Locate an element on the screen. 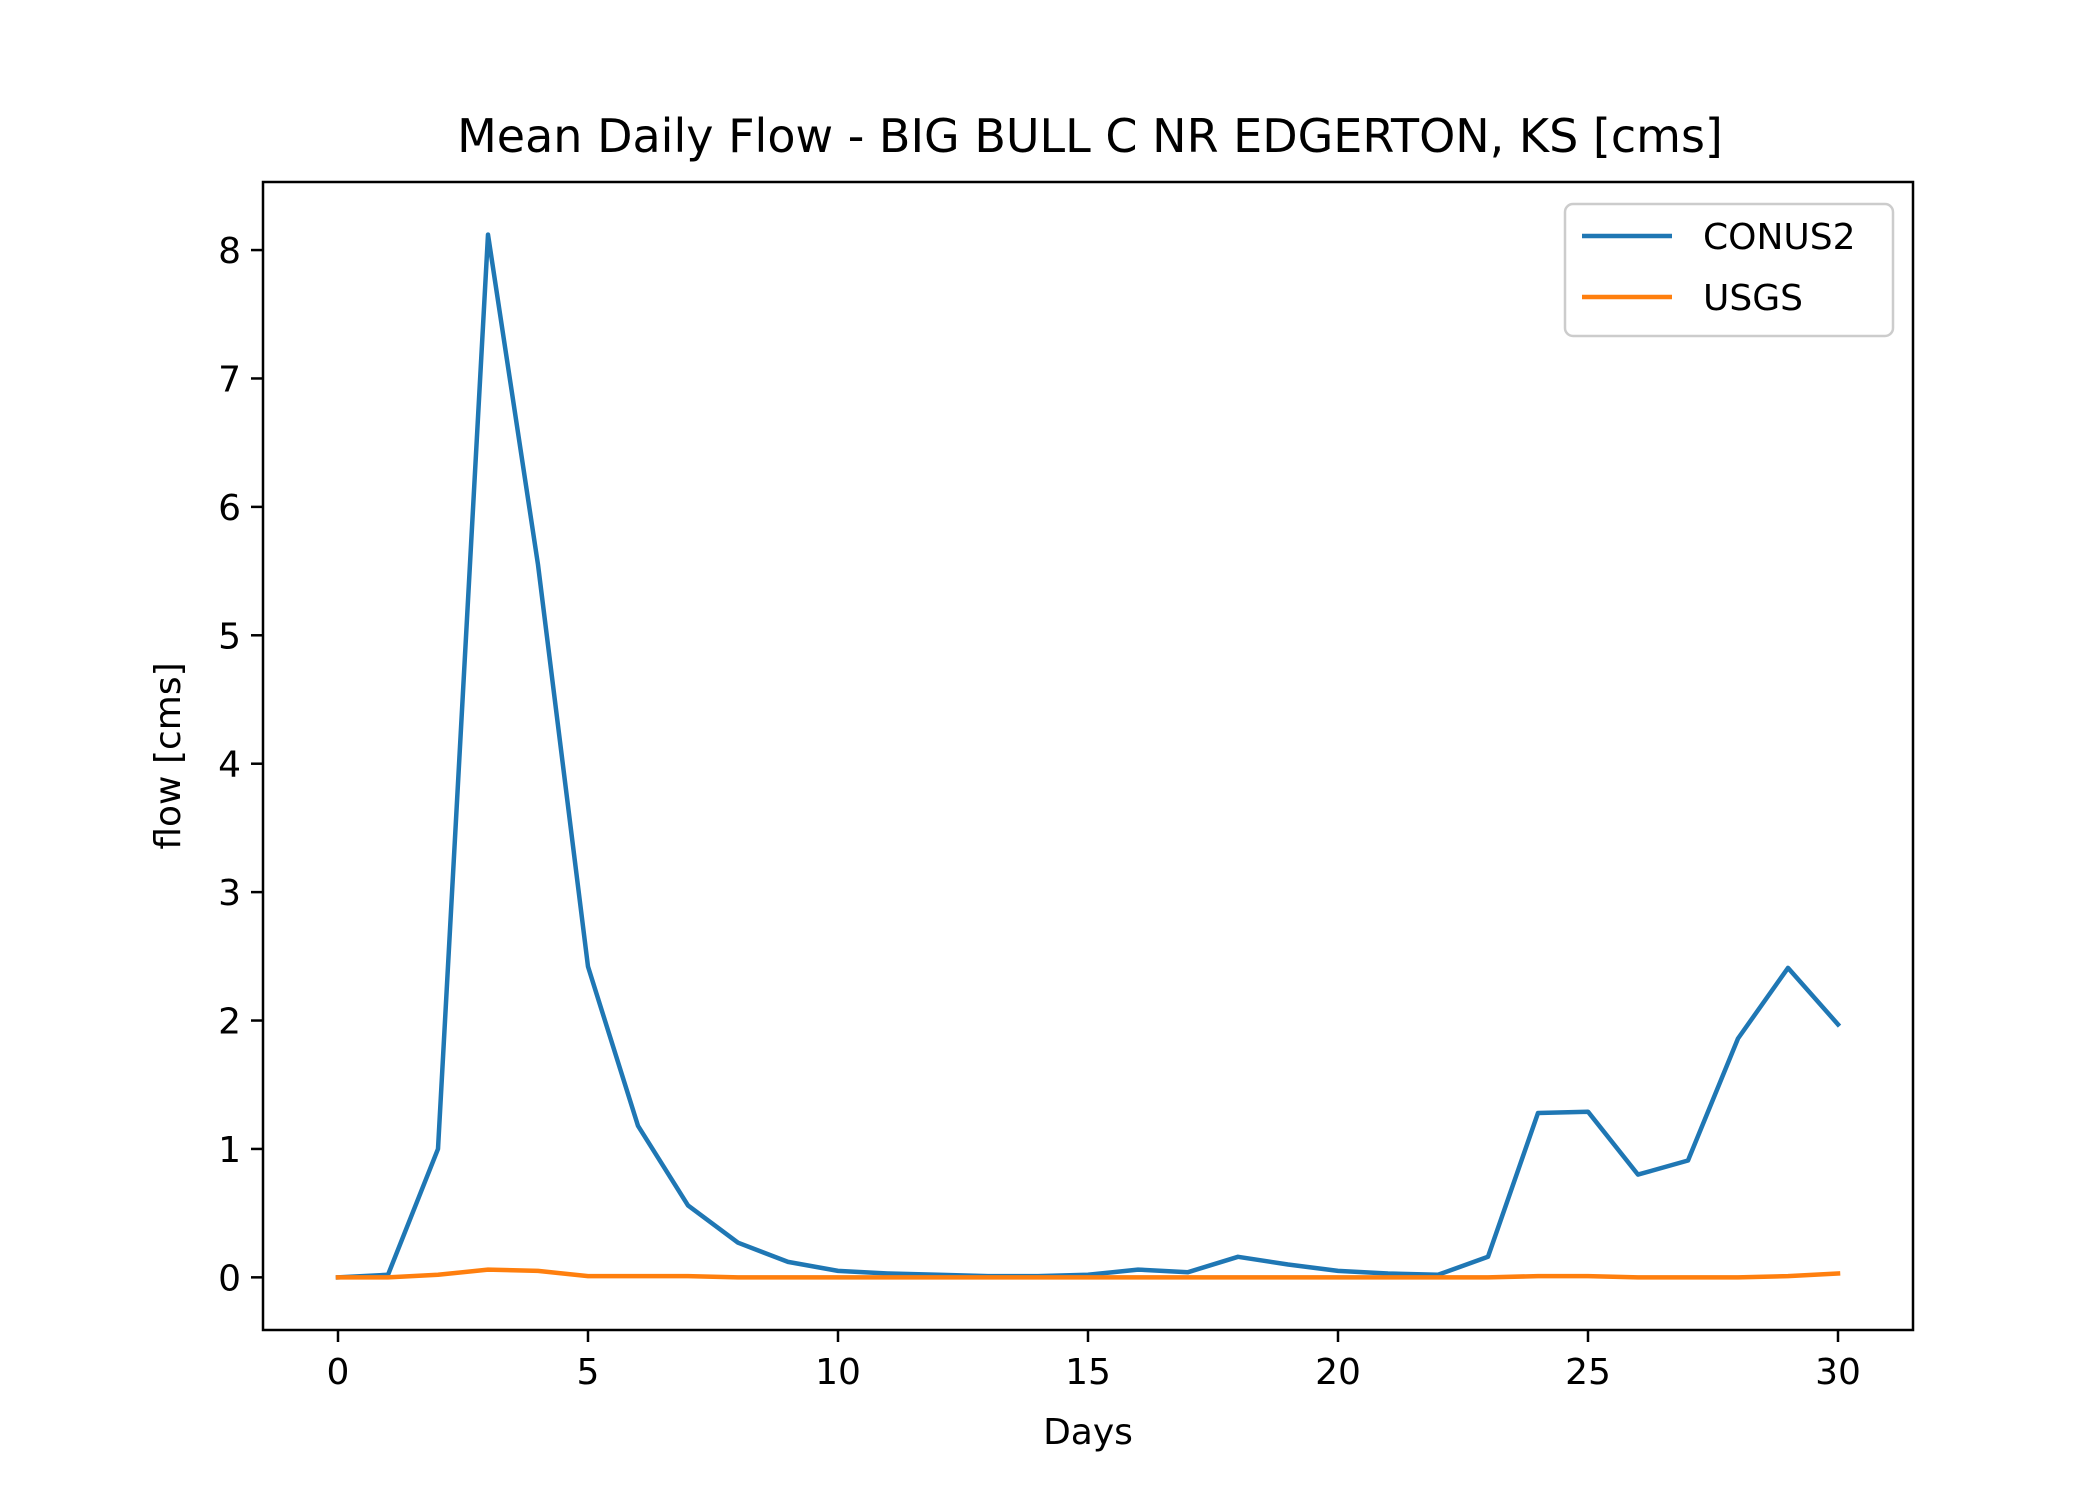  y-tick-label: 1 is located at coordinates (229, 1150).